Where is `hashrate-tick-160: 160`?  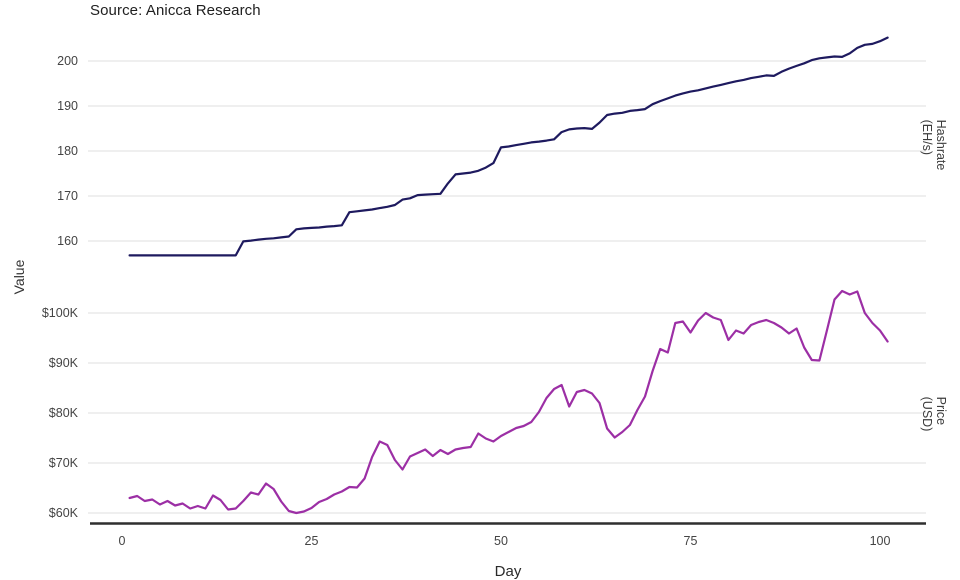
hashrate-tick-160: 160 is located at coordinates (67, 240).